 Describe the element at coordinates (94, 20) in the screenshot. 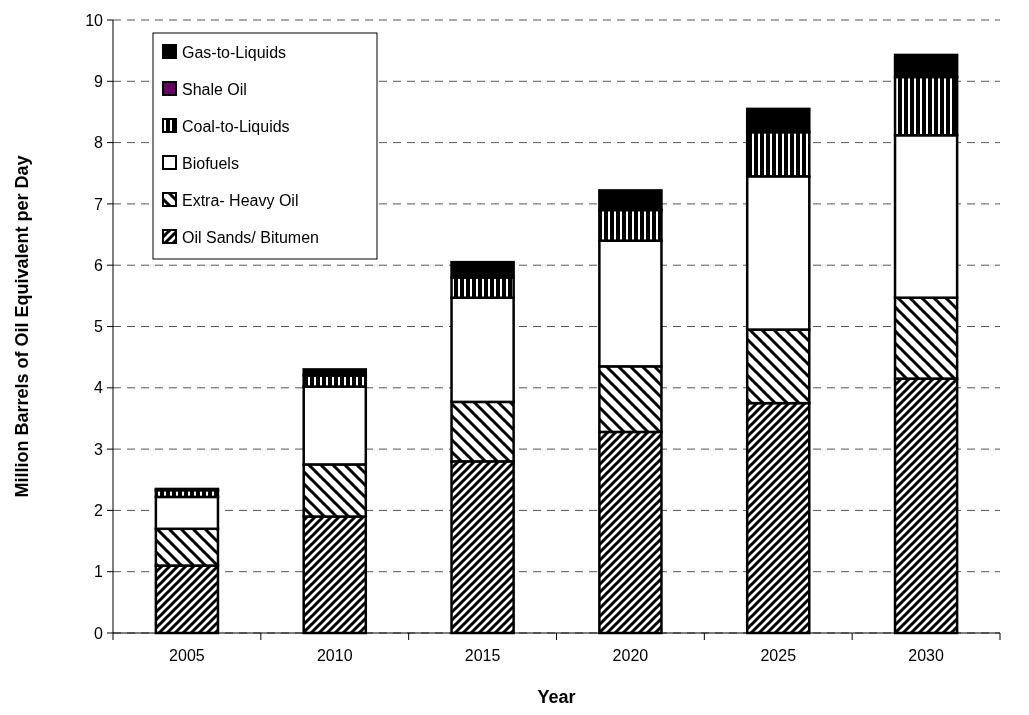

I see `y-tick-label: 10` at that location.